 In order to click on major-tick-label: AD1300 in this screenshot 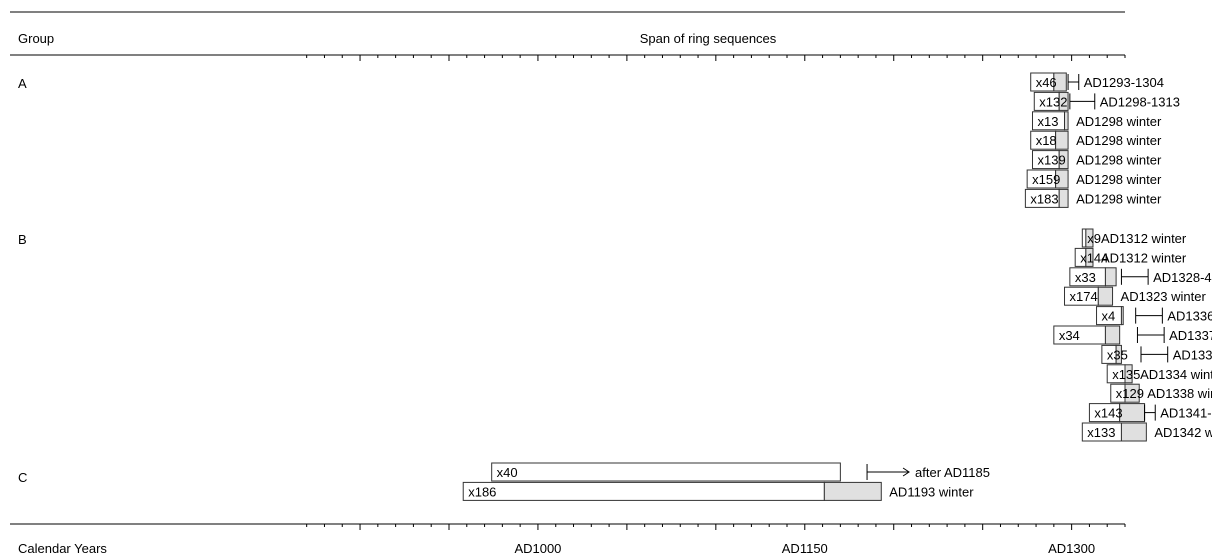, I will do `click(1071, 548)`.